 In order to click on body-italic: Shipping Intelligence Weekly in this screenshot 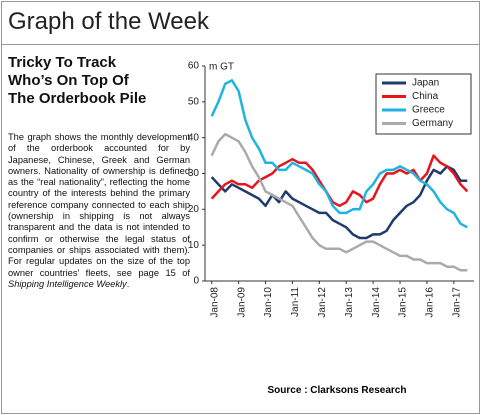, I will do `click(67, 283)`.